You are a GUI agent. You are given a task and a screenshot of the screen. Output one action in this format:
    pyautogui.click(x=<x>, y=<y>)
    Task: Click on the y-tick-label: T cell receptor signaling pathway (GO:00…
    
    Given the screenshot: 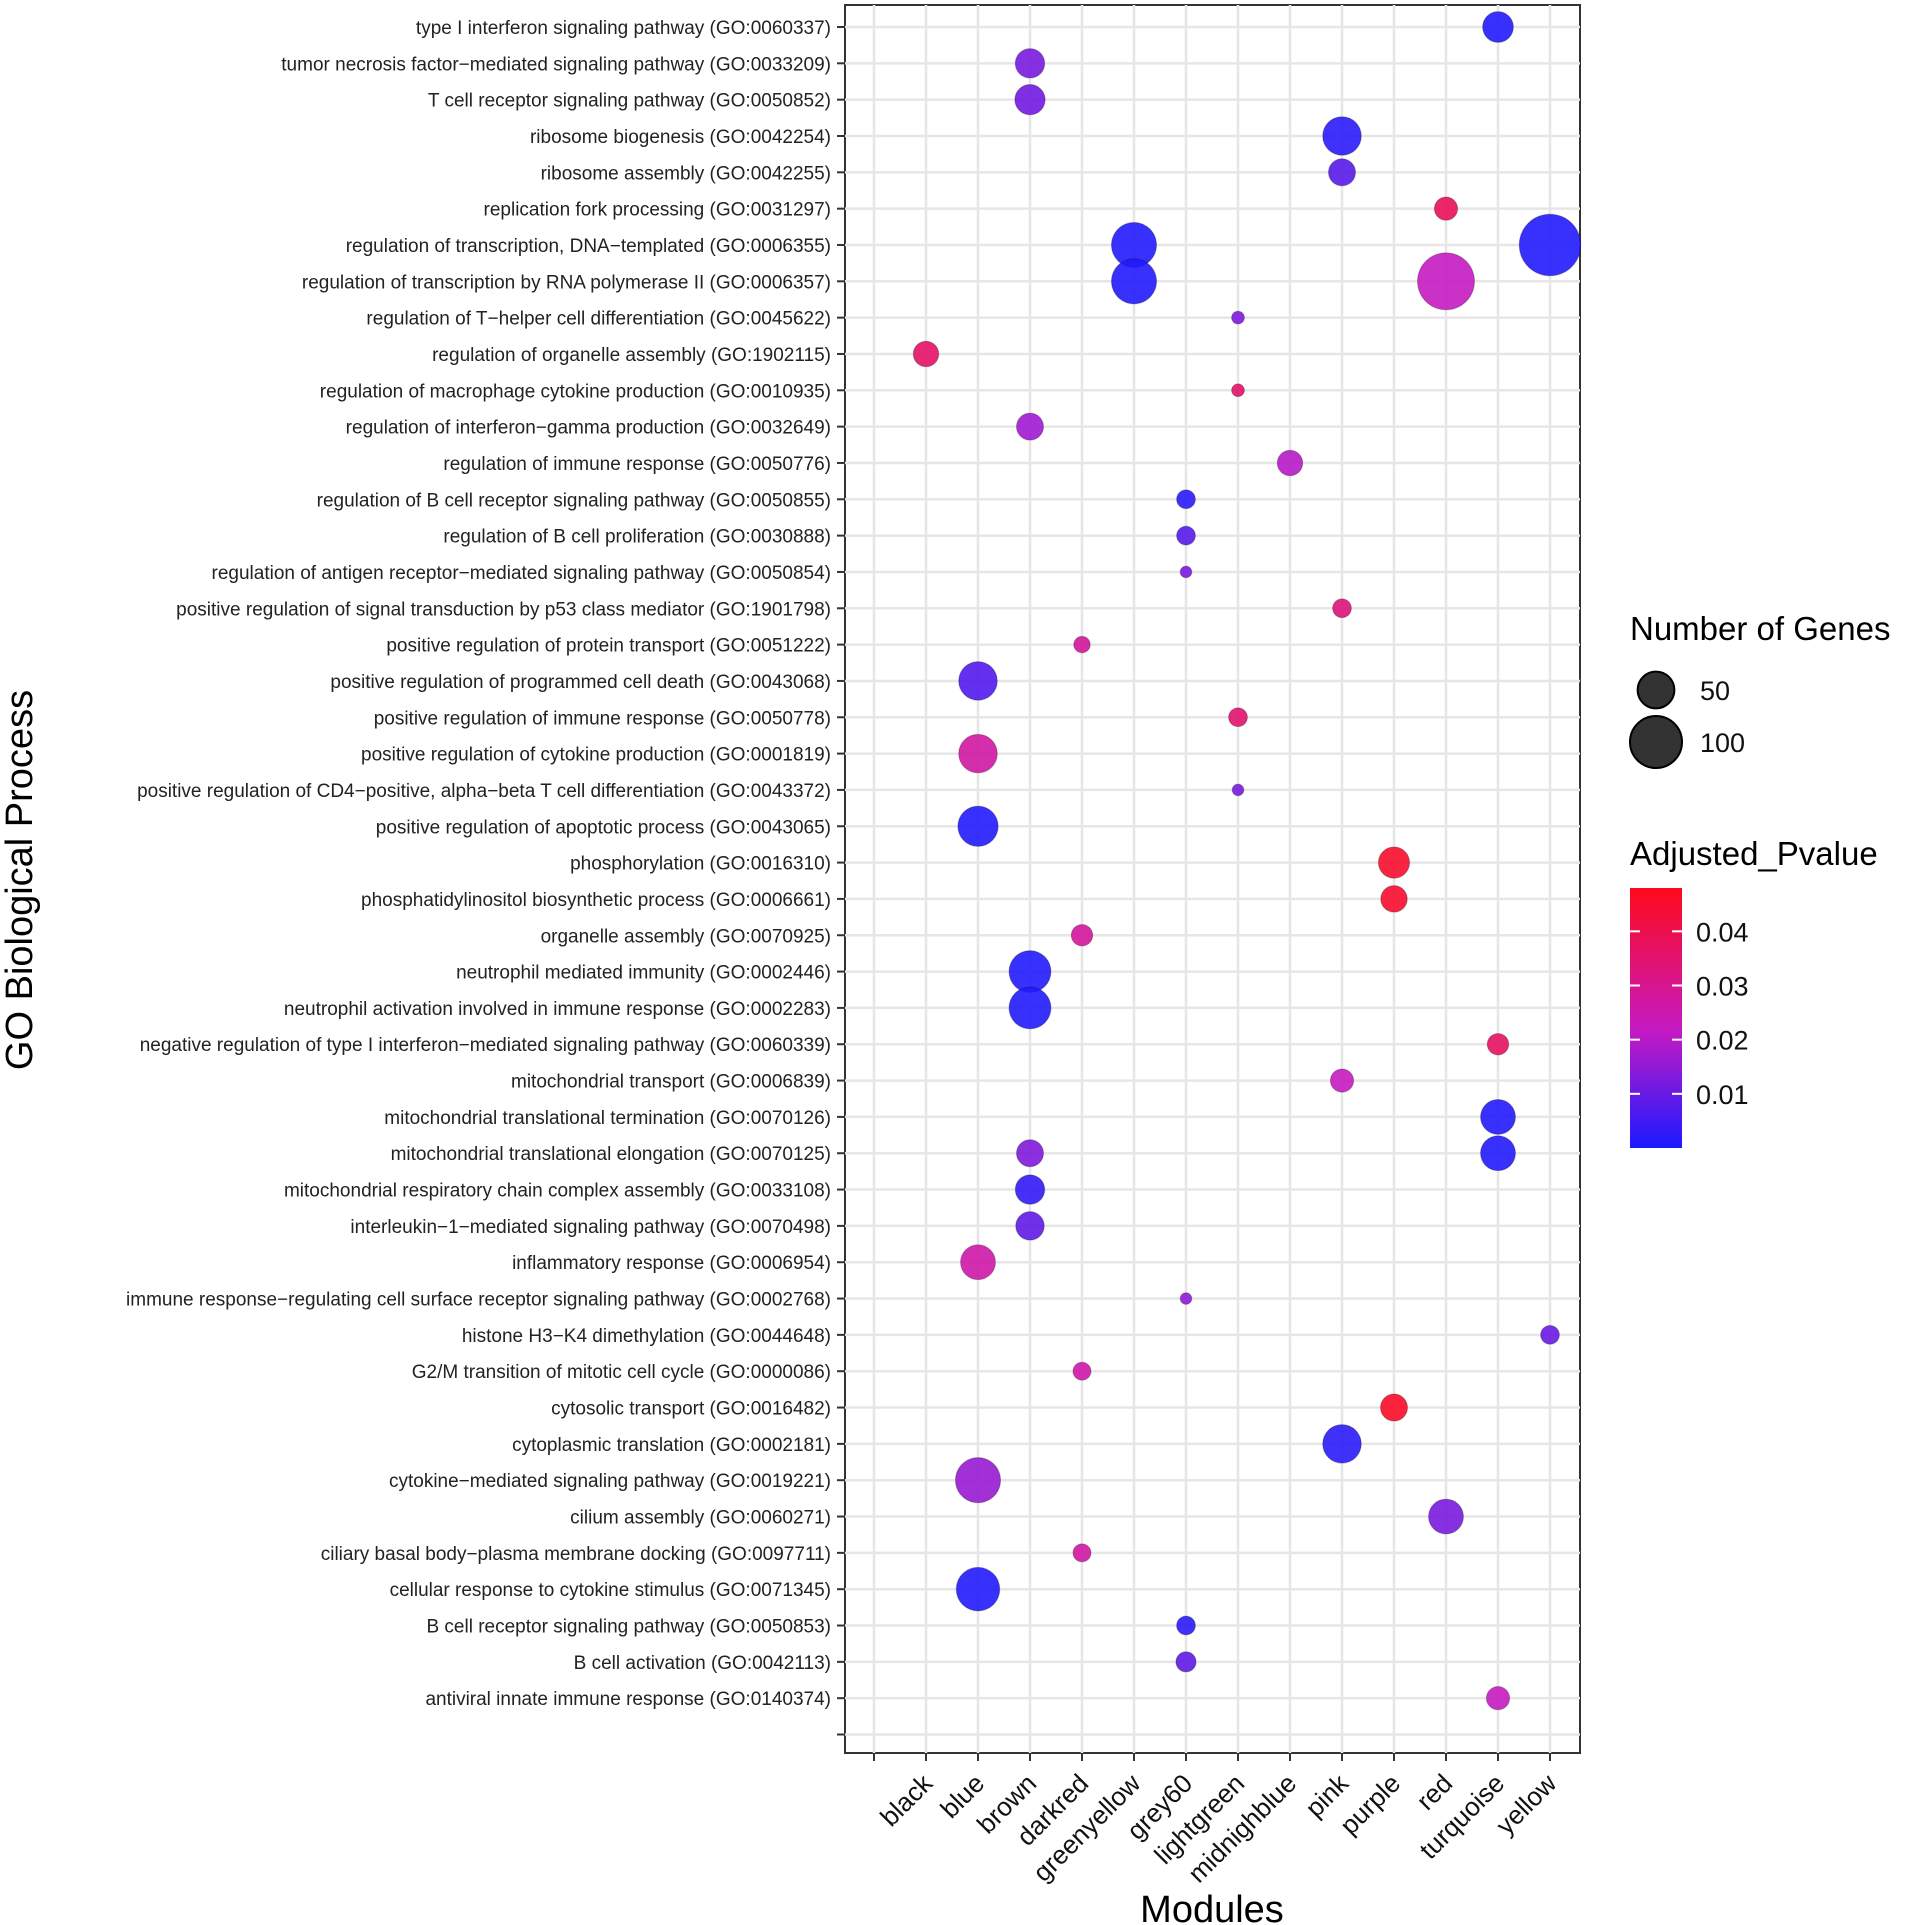 What is the action you would take?
    pyautogui.click(x=629, y=101)
    